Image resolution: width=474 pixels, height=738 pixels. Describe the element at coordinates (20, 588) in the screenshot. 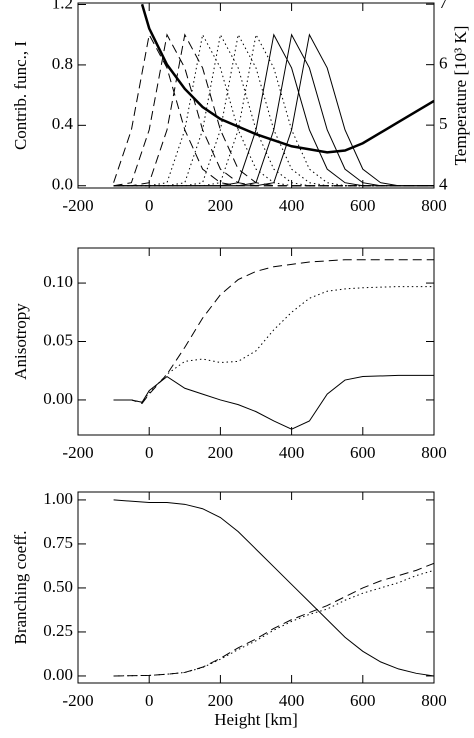

I see `y-axis-label: Branching coeff.` at that location.